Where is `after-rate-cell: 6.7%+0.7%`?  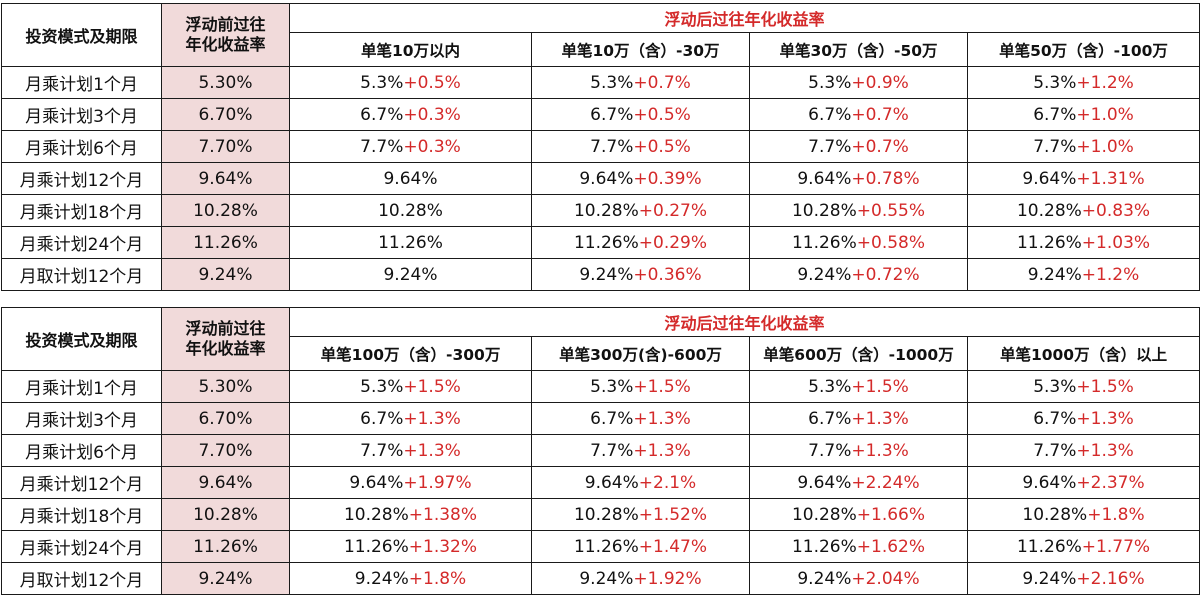
after-rate-cell: 6.7%+0.7% is located at coordinates (858, 114).